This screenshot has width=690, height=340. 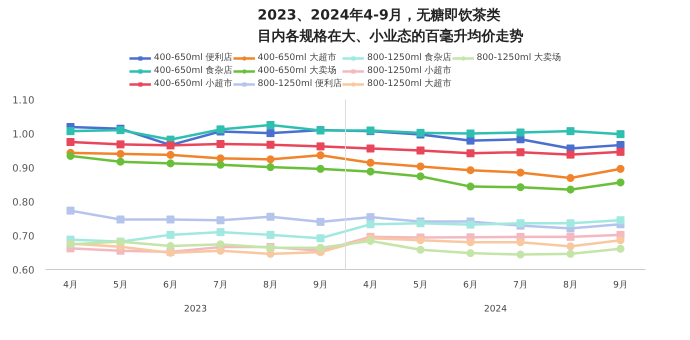 What do you see at coordinates (193, 84) in the screenshot?
I see `legend-label: 400-650ml 小超市` at bounding box center [193, 84].